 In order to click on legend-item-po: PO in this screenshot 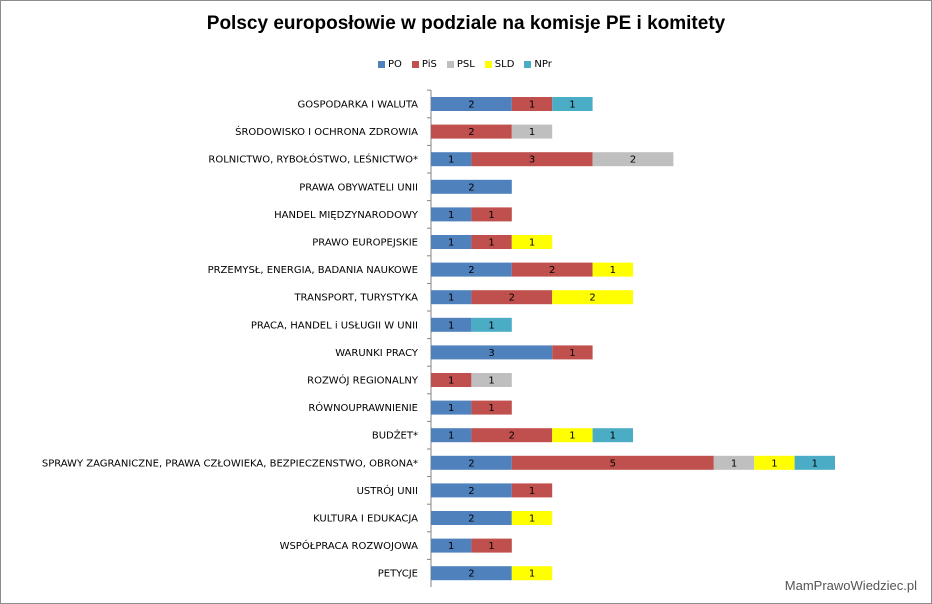, I will do `click(390, 64)`.